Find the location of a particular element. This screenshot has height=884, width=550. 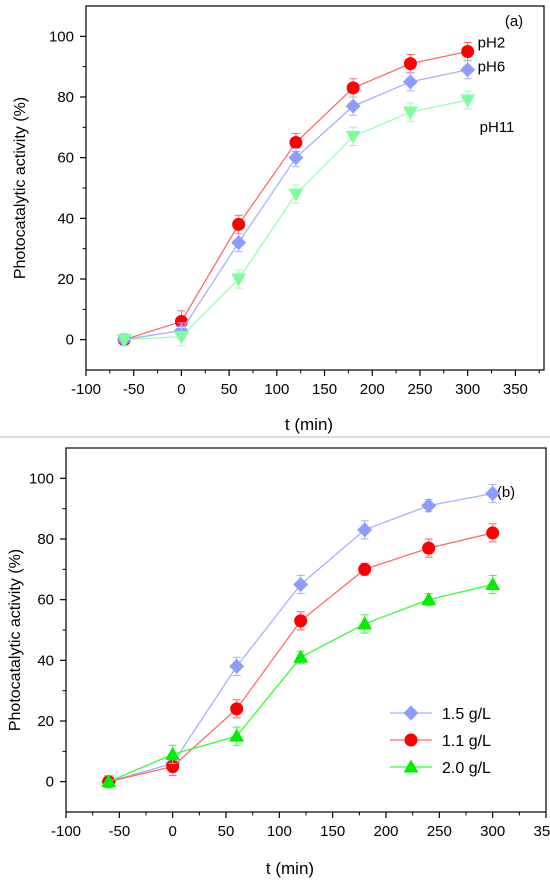

series-label: pH6 is located at coordinates (492, 67).